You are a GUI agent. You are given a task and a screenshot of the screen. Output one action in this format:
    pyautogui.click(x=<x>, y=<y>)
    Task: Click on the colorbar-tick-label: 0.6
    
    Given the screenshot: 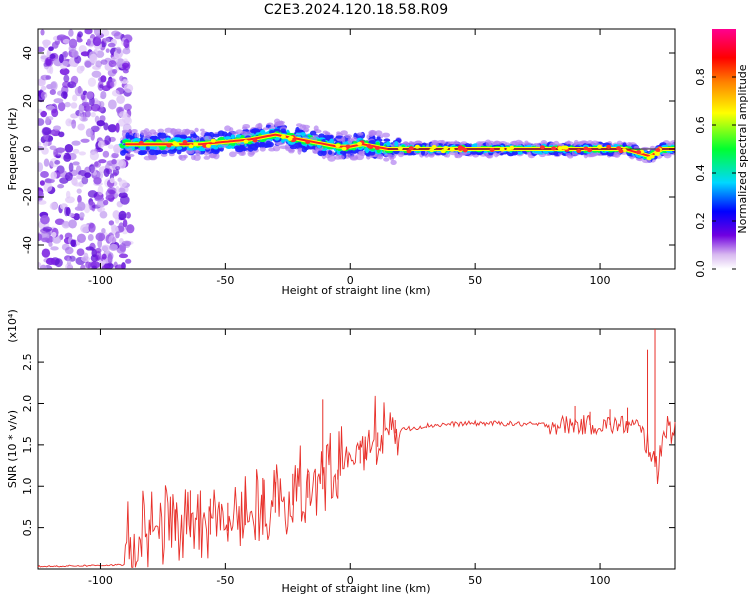 What is the action you would take?
    pyautogui.click(x=700, y=125)
    